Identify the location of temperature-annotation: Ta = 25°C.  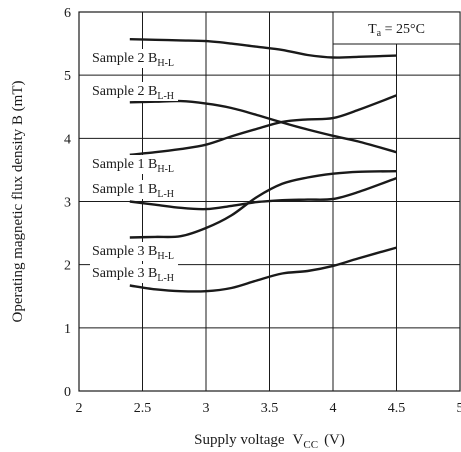
(396, 28).